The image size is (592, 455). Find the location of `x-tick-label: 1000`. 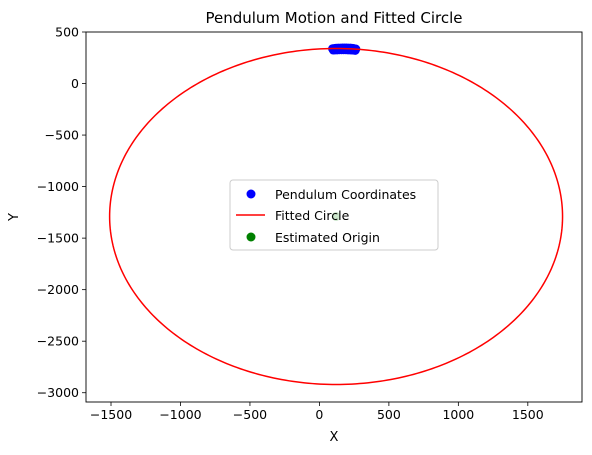

x-tick-label: 1000 is located at coordinates (458, 414).